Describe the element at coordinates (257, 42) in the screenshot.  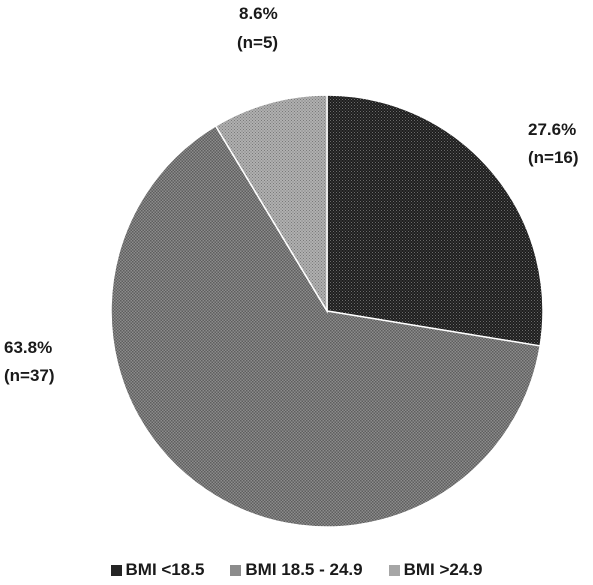
I see `slice-label-count-bmi-over-24-9: (n=5)` at that location.